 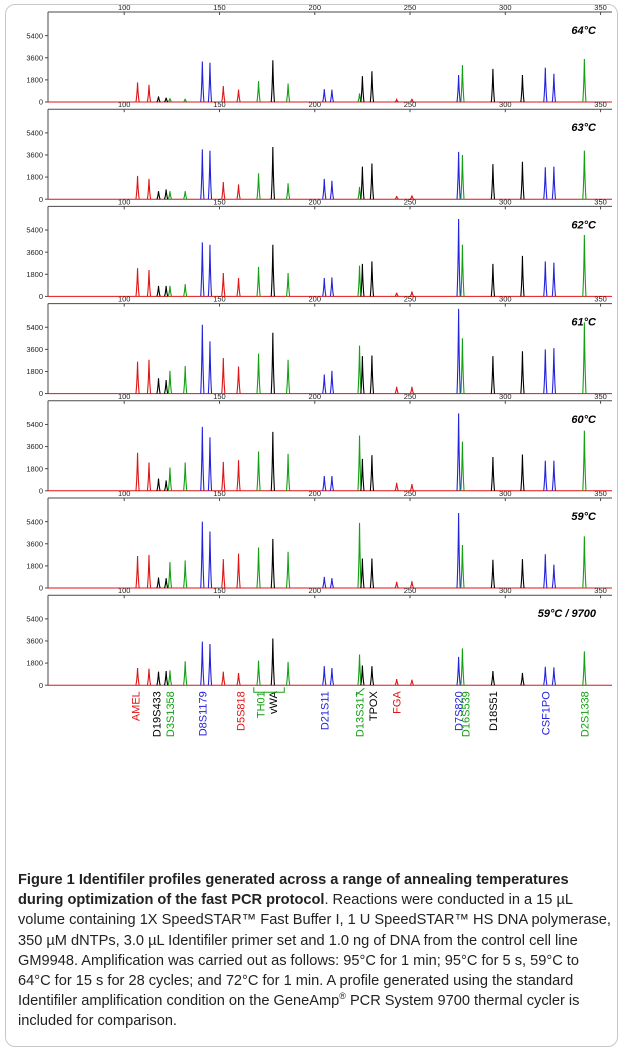 I want to click on locus-label: vWA, so click(x=274, y=702).